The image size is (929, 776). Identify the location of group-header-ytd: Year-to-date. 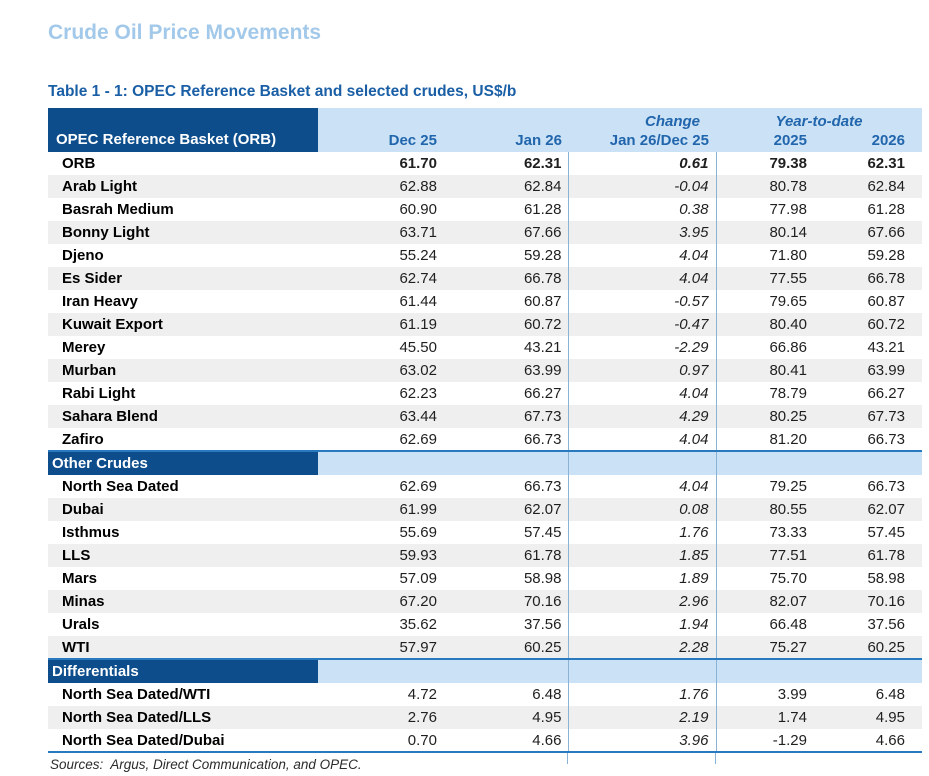
(819, 119).